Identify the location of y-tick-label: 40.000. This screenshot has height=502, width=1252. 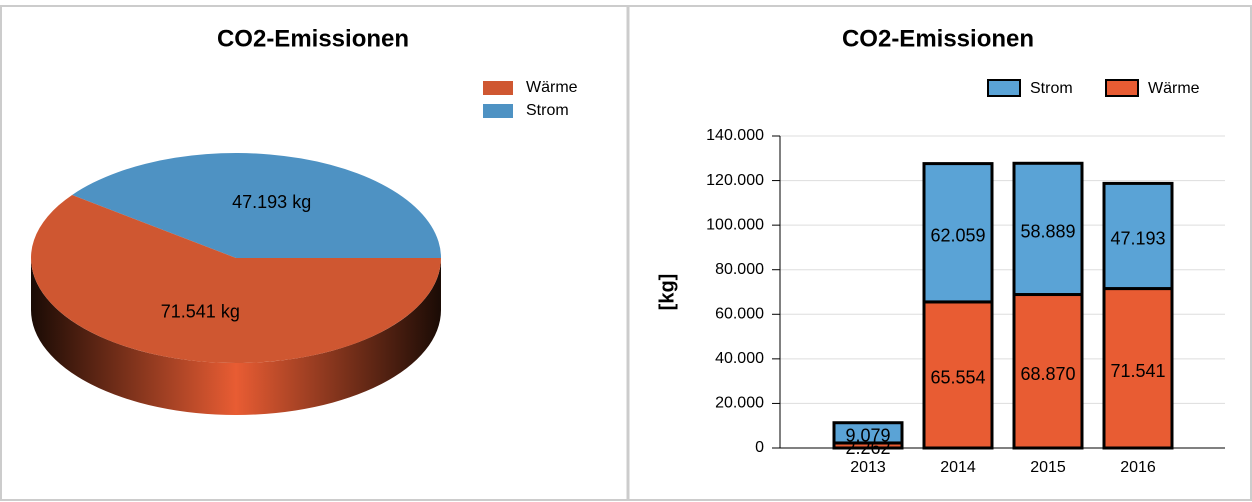
(739, 358).